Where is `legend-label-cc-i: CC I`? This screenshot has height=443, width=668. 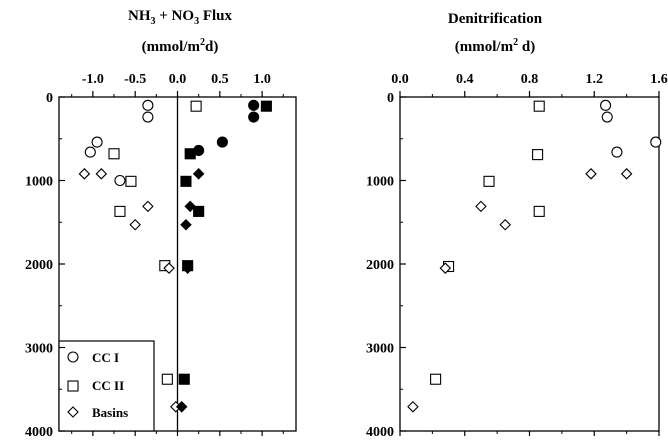 legend-label-cc-i: CC I is located at coordinates (105, 357).